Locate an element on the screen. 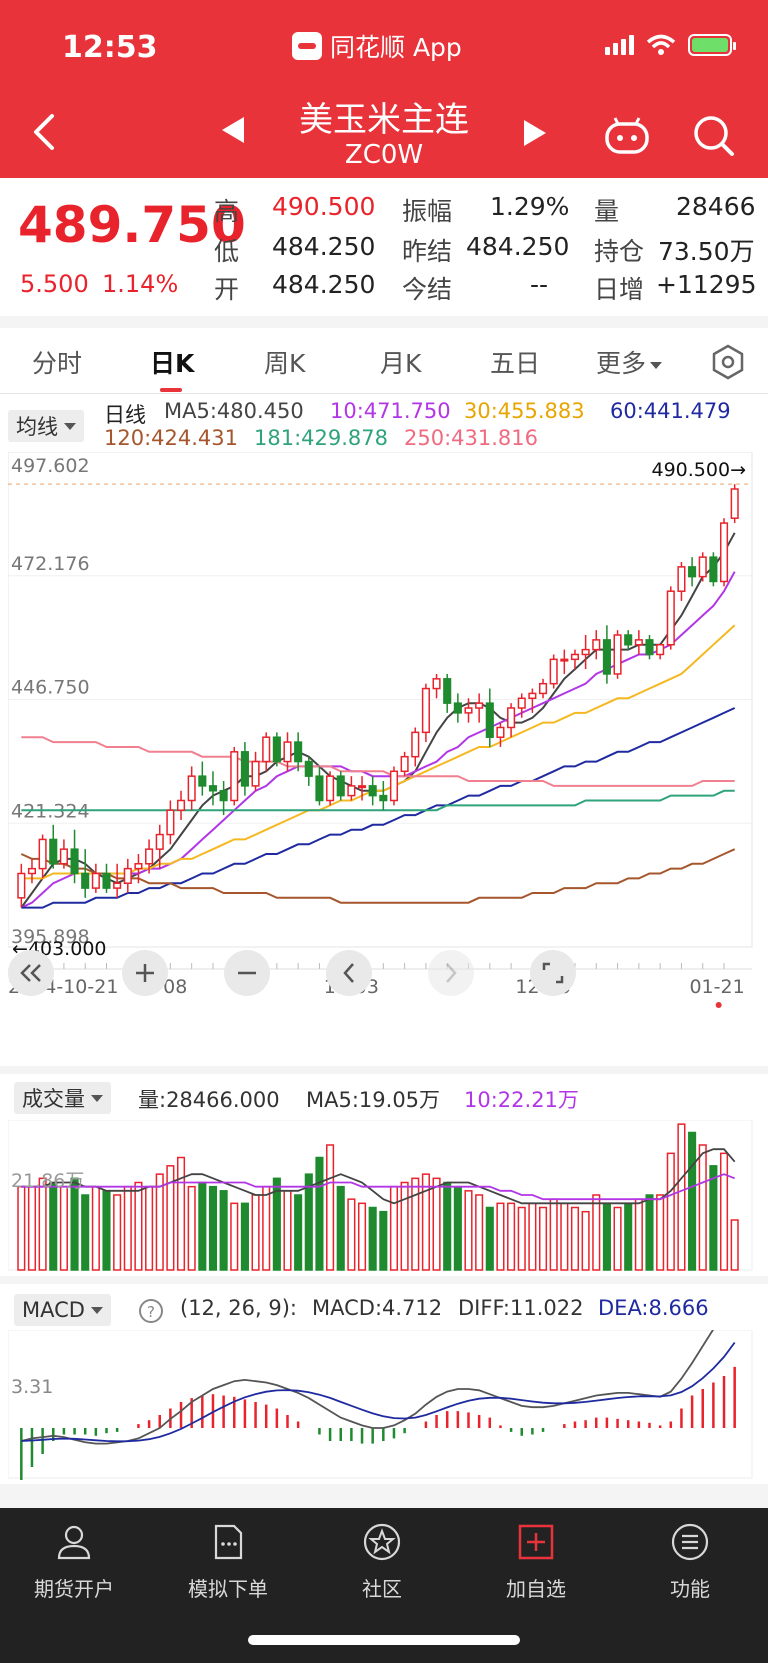 This screenshot has height=1663, width=768. quote-value-low: 484.250 is located at coordinates (324, 246).